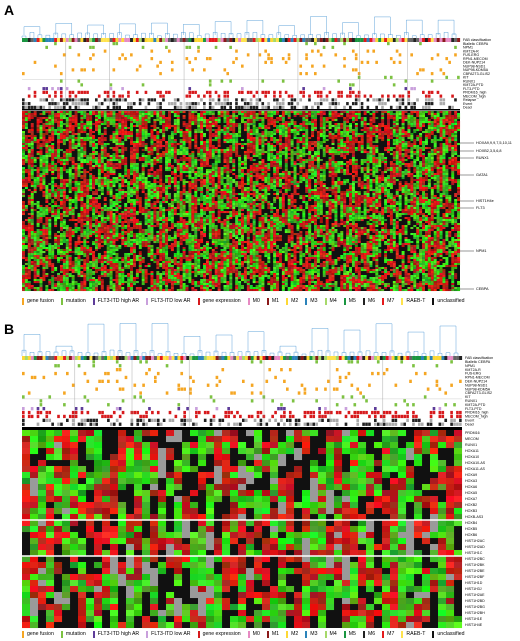 The width and height of the screenshot is (520, 641). What do you see at coordinates (471, 511) in the screenshot?
I see `gene-label: HOXB3` at bounding box center [471, 511].